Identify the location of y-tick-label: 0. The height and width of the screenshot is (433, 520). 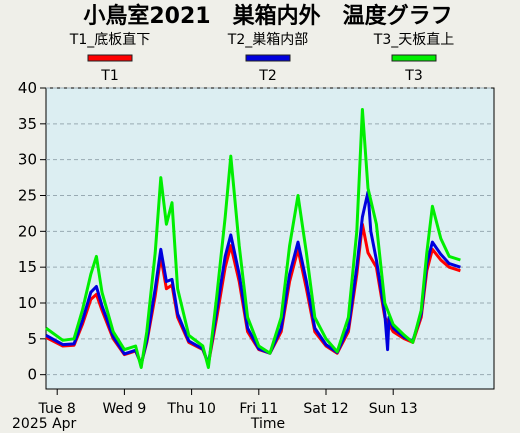
(32, 375).